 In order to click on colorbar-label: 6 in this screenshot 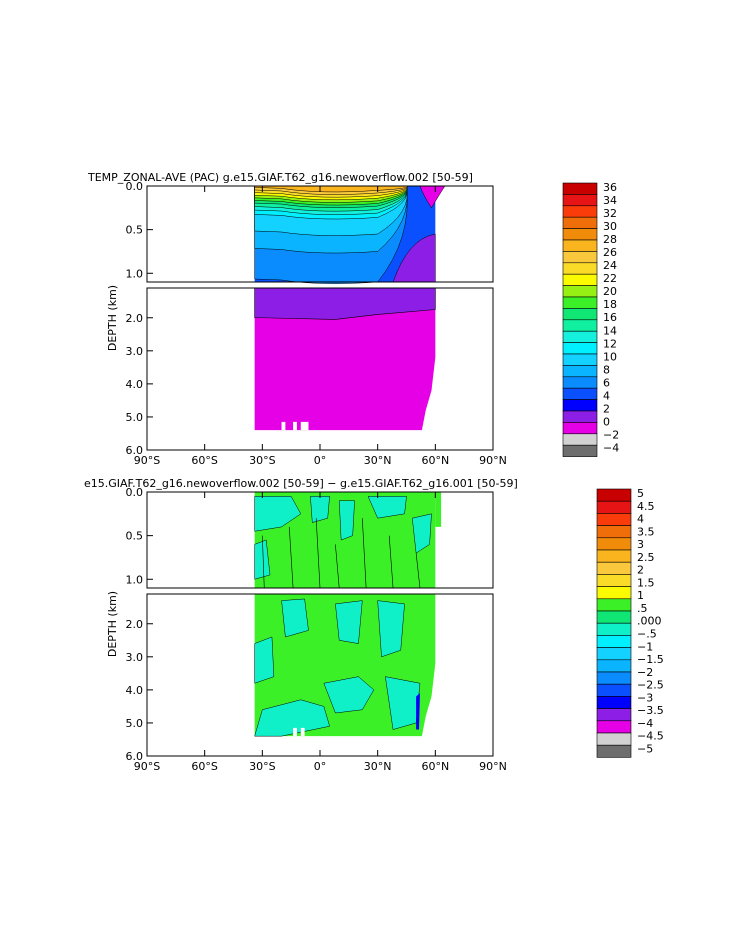, I will do `click(606, 382)`.